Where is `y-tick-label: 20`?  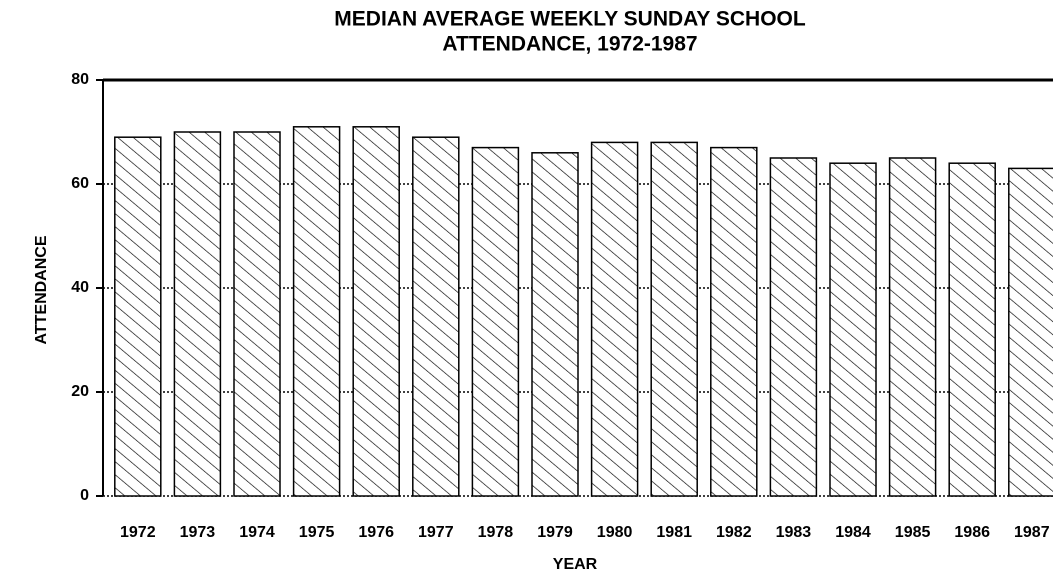
y-tick-label: 20 is located at coordinates (80, 391).